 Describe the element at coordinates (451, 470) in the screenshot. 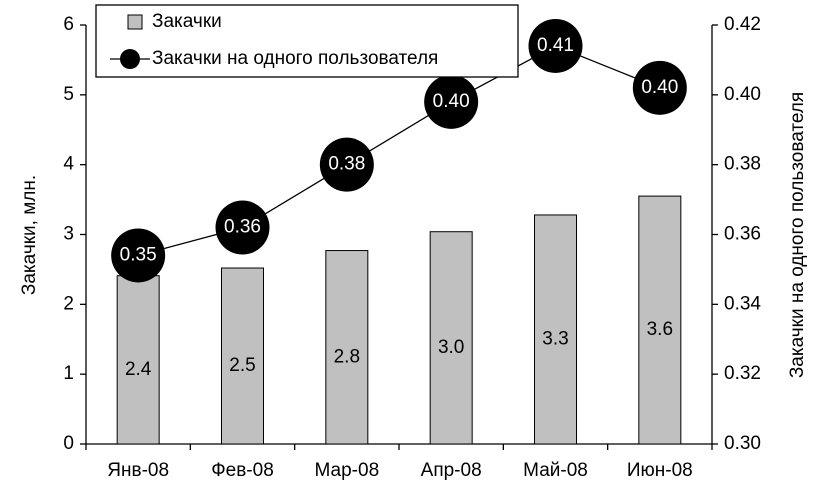

I see `x-tick-label: Апр-08` at that location.